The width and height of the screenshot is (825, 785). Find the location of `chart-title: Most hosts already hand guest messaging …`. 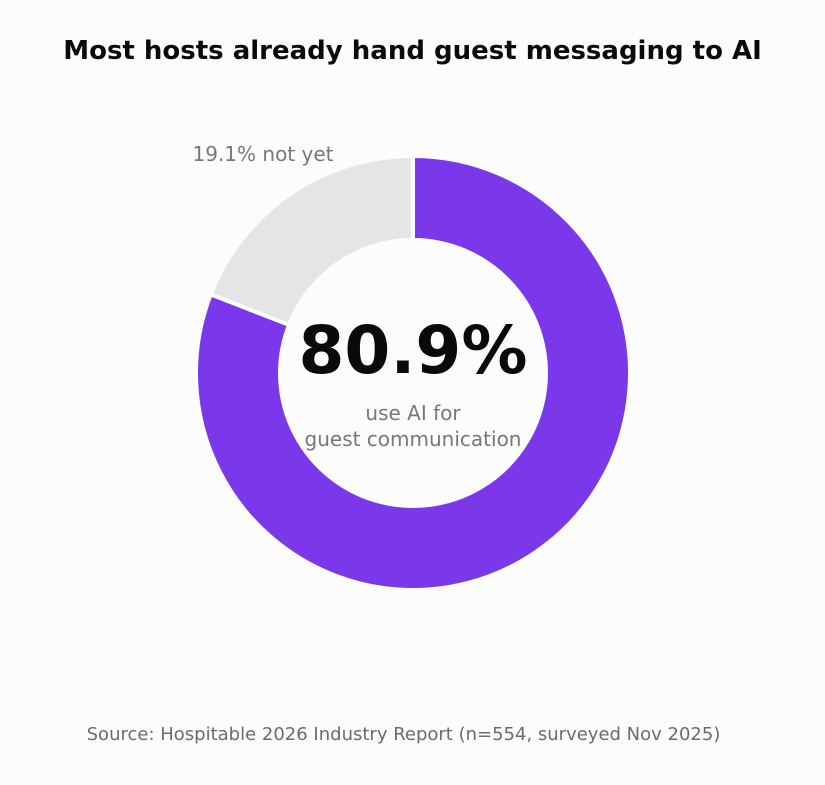

chart-title: Most hosts already hand guest messaging … is located at coordinates (412, 51).